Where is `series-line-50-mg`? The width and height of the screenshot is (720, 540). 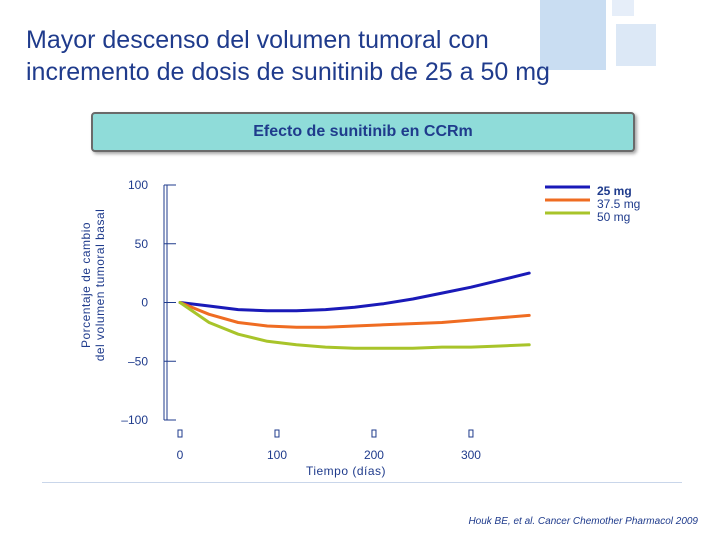
series-line-50-mg is located at coordinates (354, 325).